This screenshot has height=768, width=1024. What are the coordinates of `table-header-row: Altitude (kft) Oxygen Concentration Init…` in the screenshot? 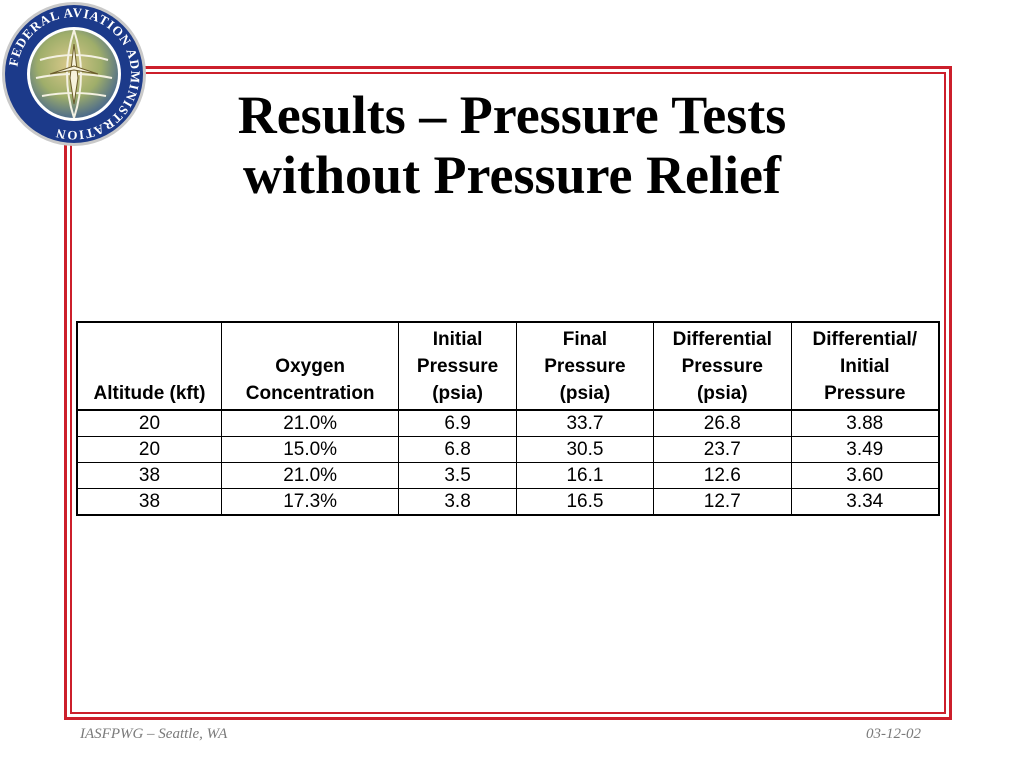 It's located at (508, 367).